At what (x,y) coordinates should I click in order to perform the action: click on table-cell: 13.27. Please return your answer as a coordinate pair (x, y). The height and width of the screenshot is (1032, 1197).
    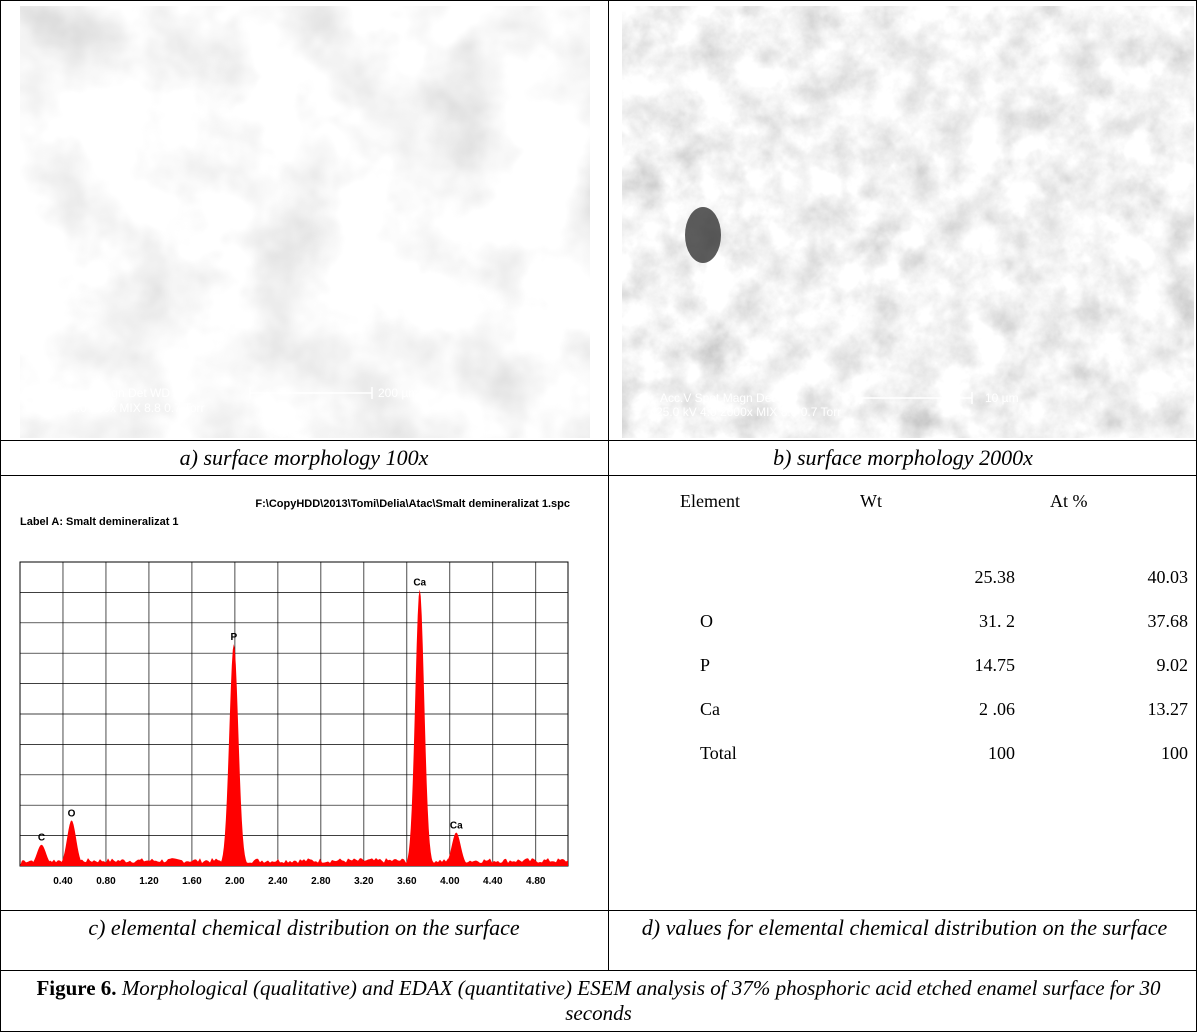
    Looking at the image, I should click on (1168, 709).